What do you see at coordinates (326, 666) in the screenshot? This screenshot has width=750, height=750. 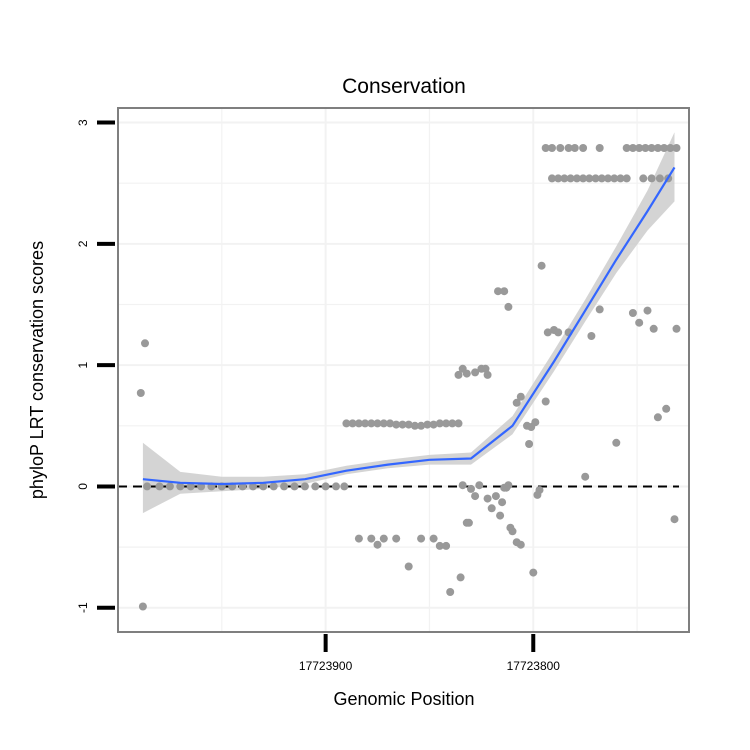 I see `x-tick-label: 17723900` at bounding box center [326, 666].